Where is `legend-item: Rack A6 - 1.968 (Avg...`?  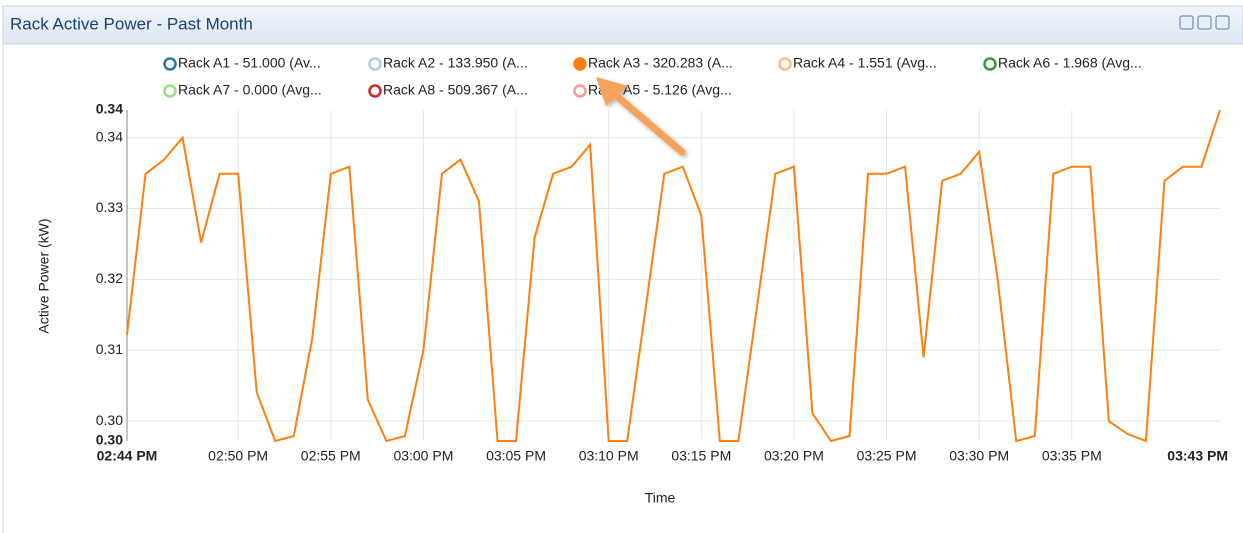 legend-item: Rack A6 - 1.968 (Avg... is located at coordinates (1062, 63).